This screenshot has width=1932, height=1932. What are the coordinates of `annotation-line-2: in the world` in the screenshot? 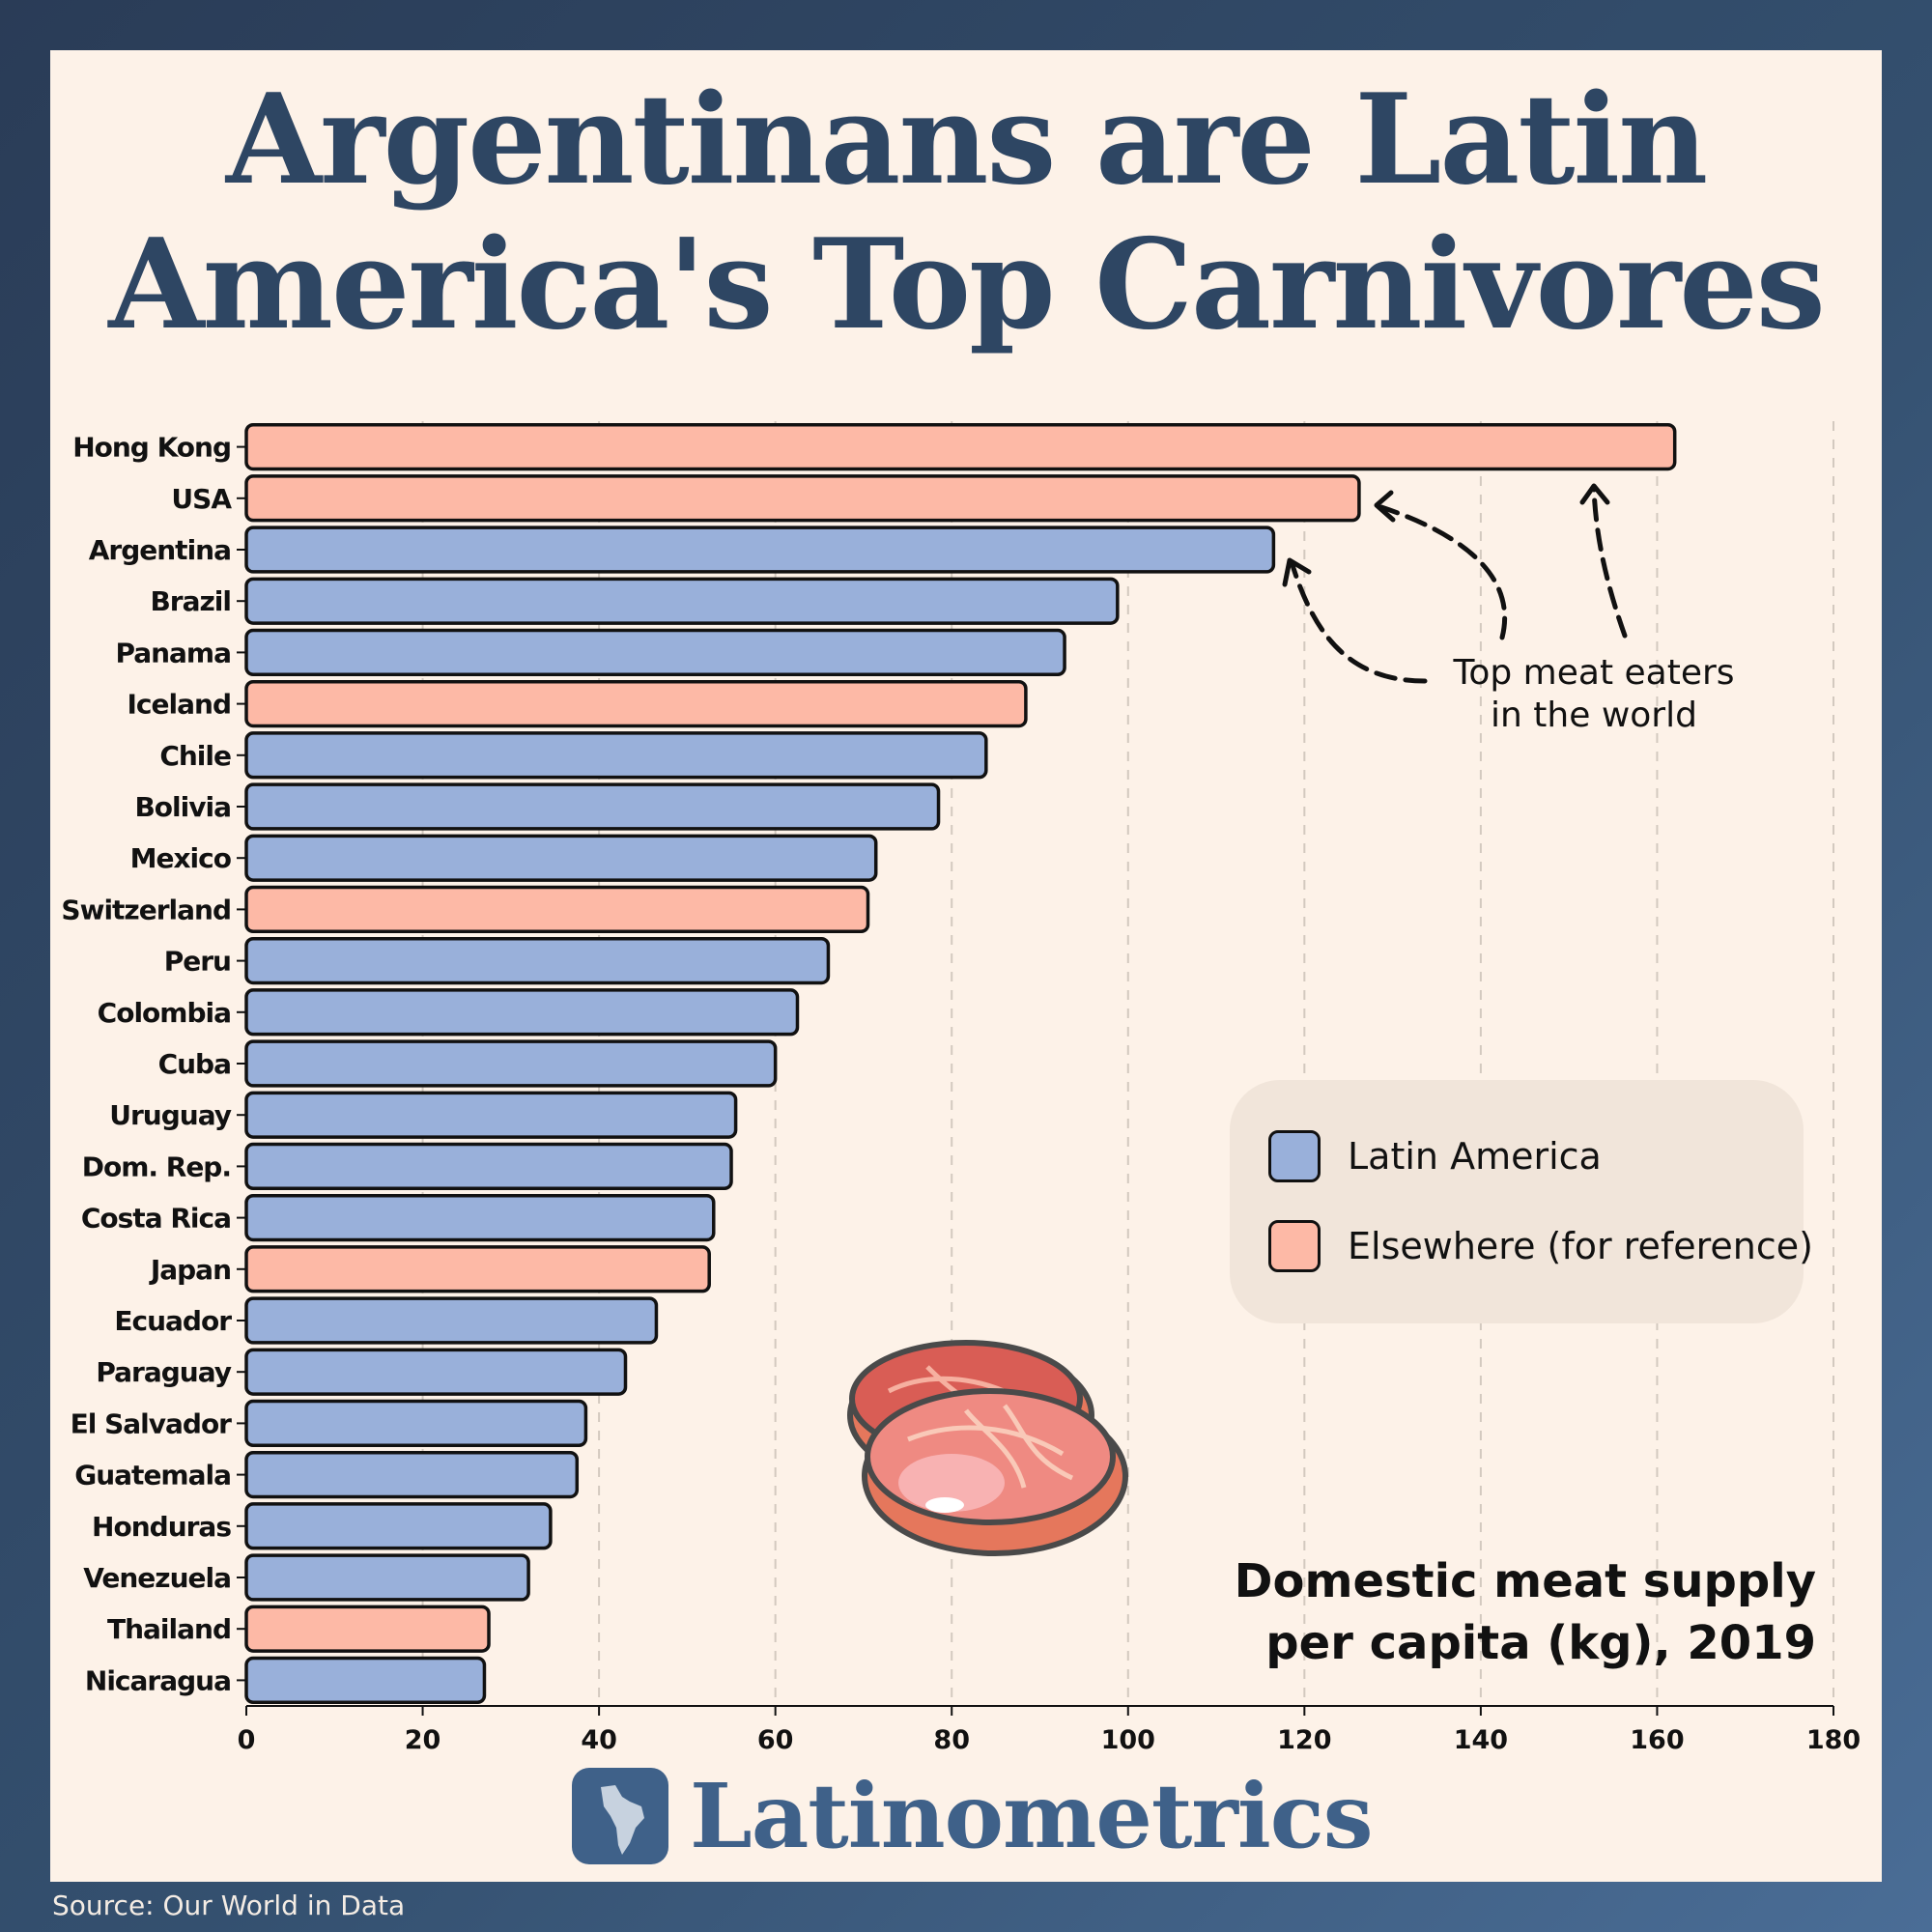 It's located at (1594, 715).